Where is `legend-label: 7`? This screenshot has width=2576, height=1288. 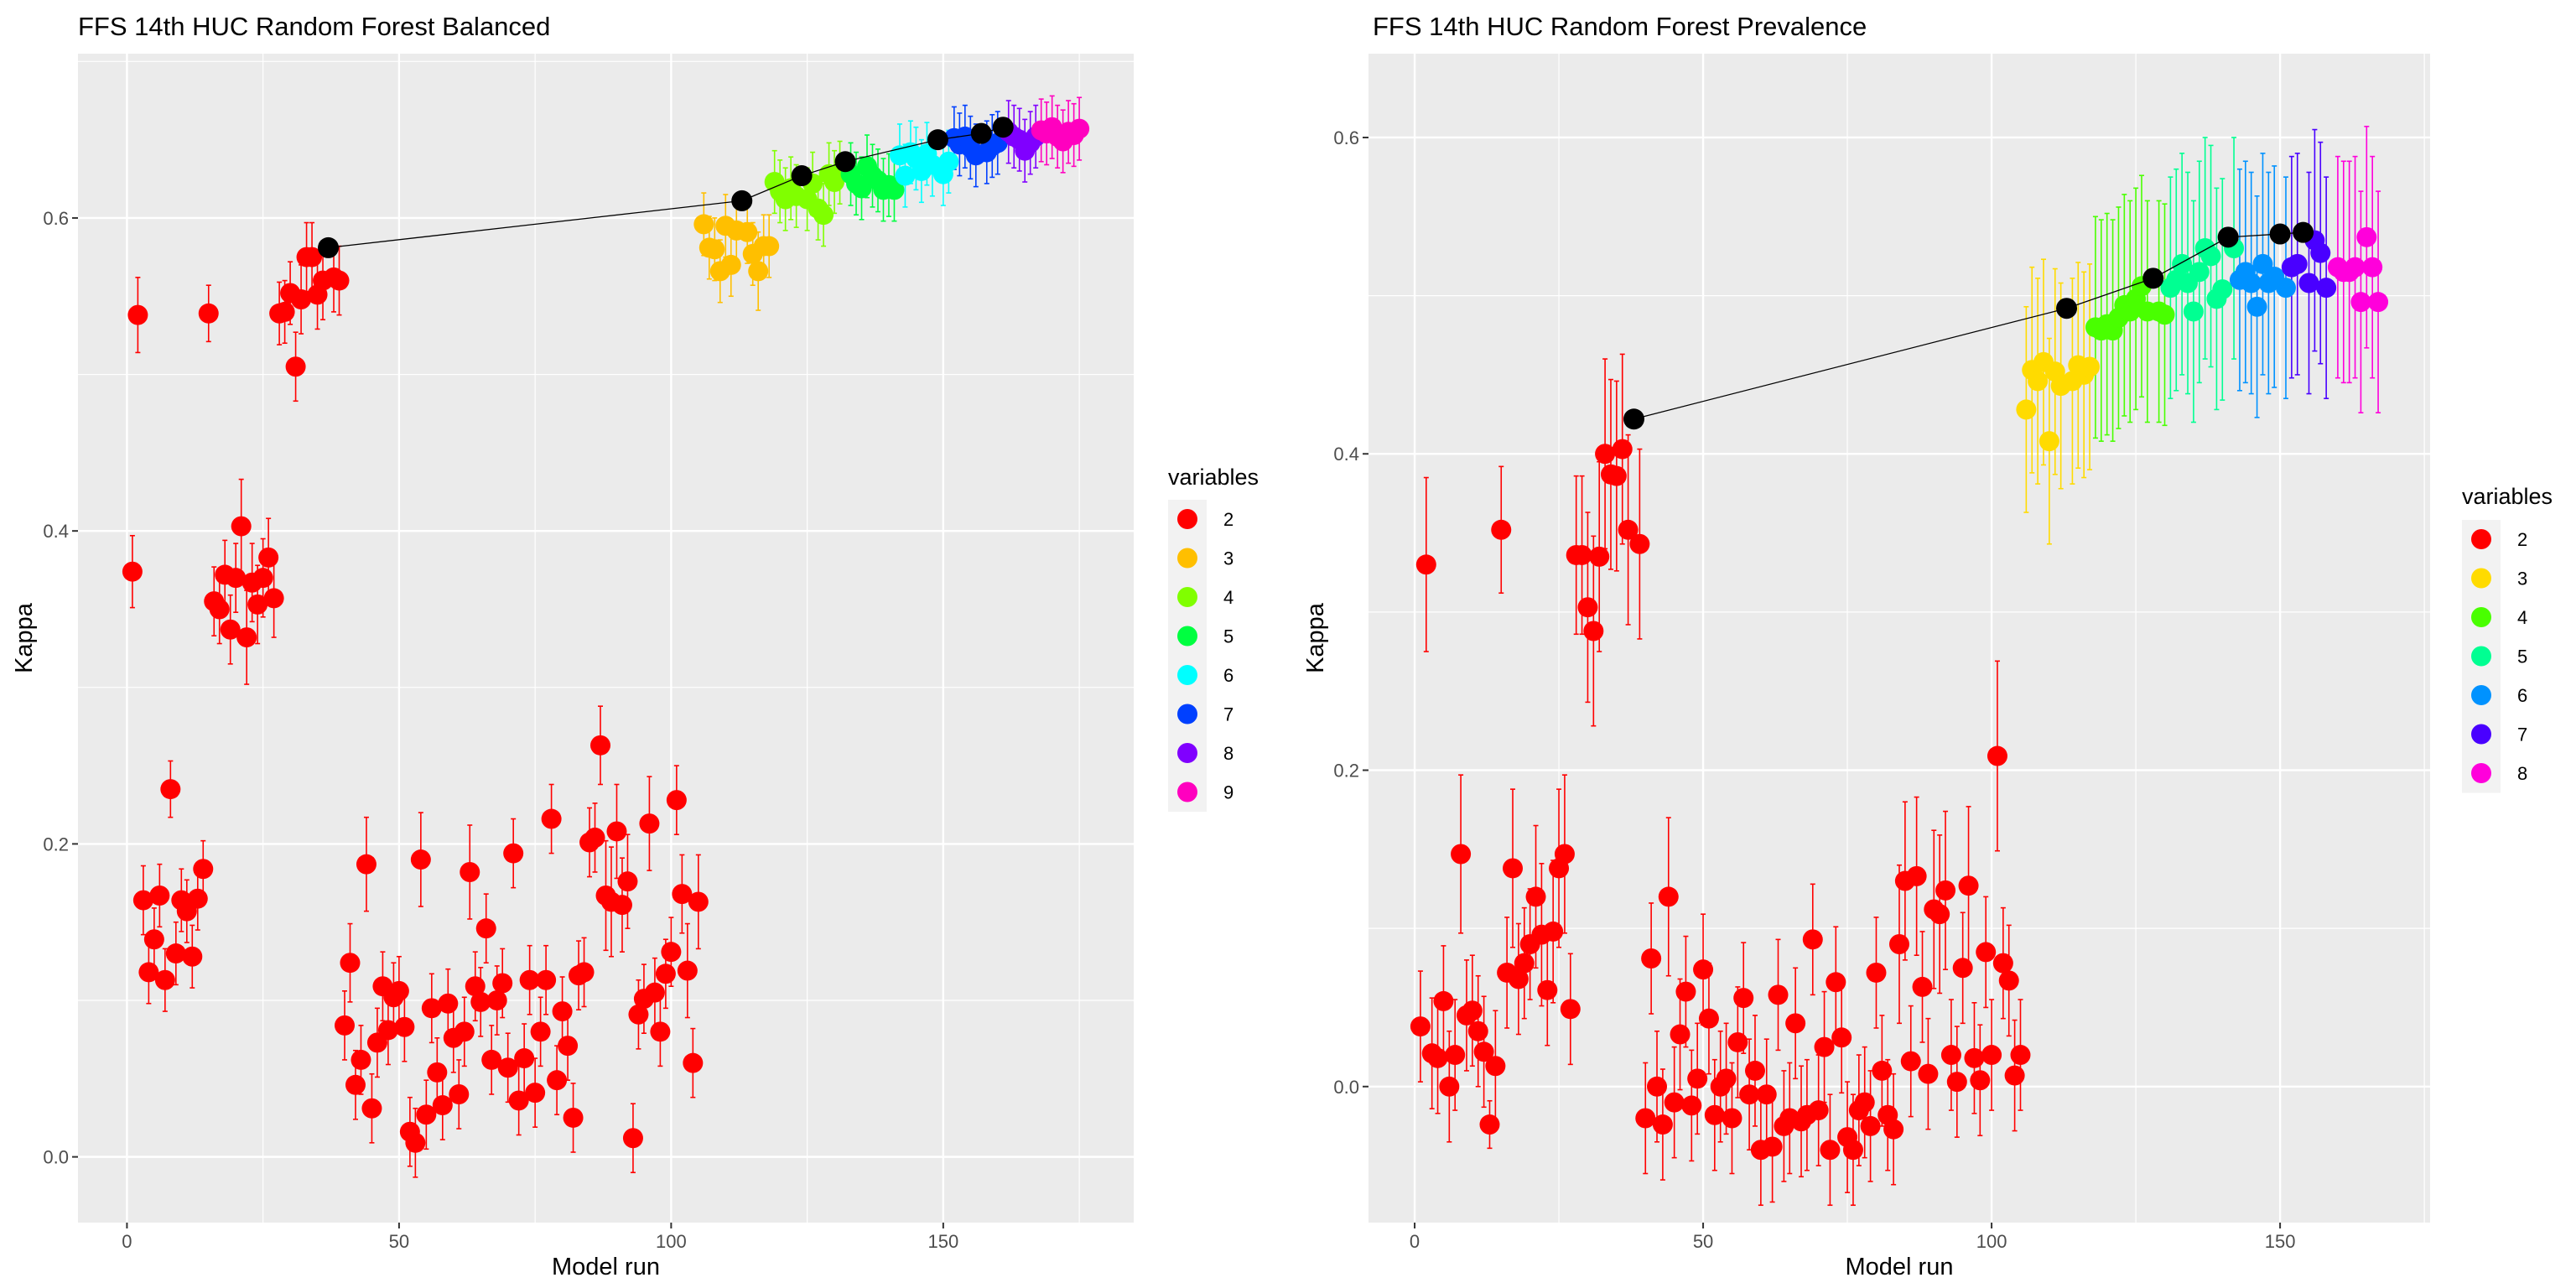
legend-label: 7 is located at coordinates (1228, 714).